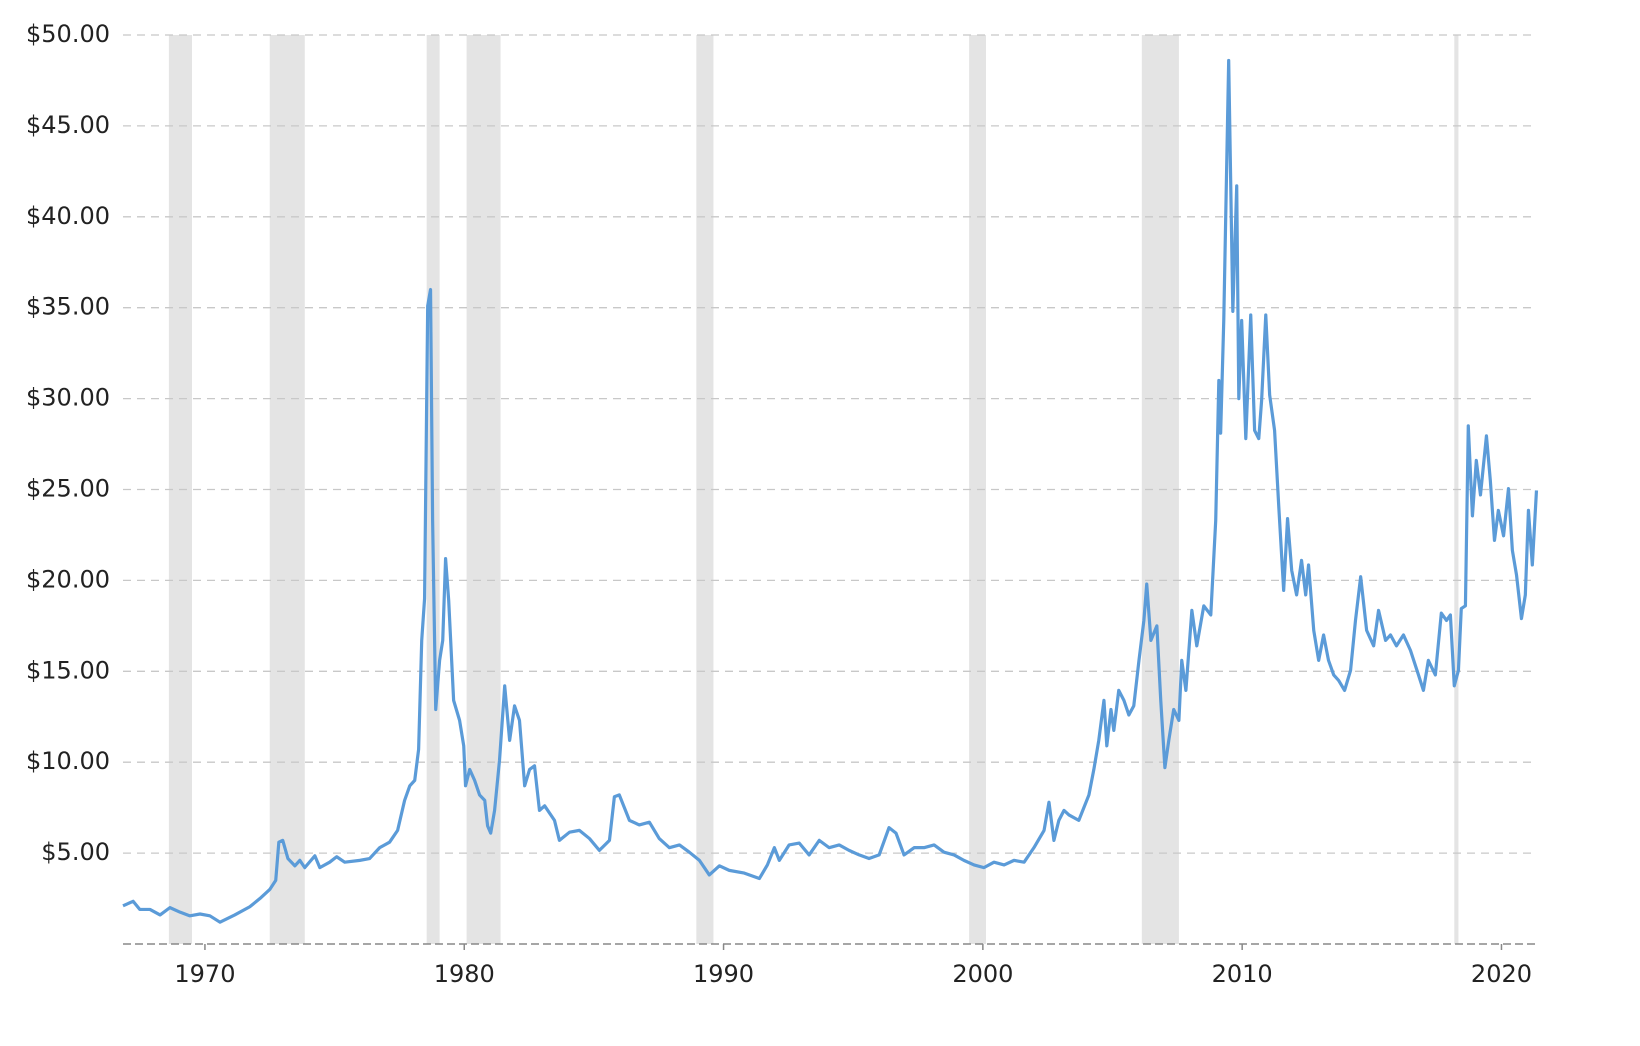 This screenshot has width=1640, height=1046. I want to click on x-tick-label: 1980, so click(464, 974).